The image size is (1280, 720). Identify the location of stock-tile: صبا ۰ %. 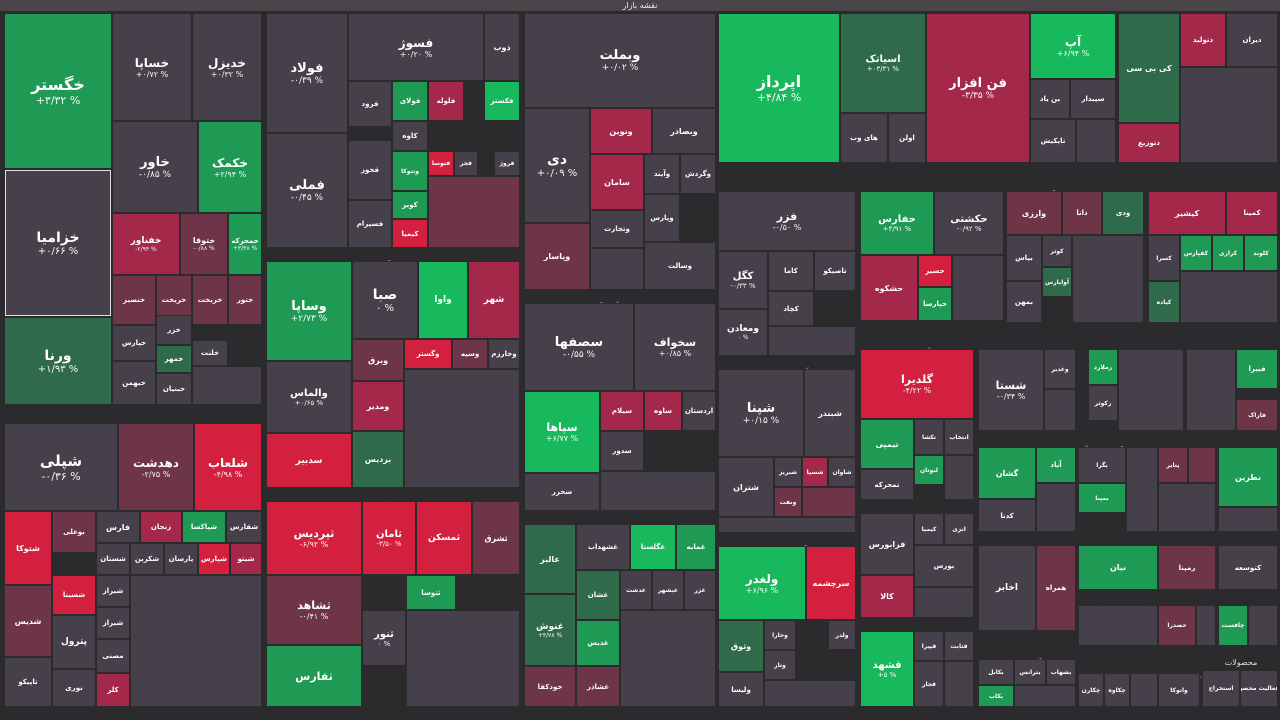
(385, 300).